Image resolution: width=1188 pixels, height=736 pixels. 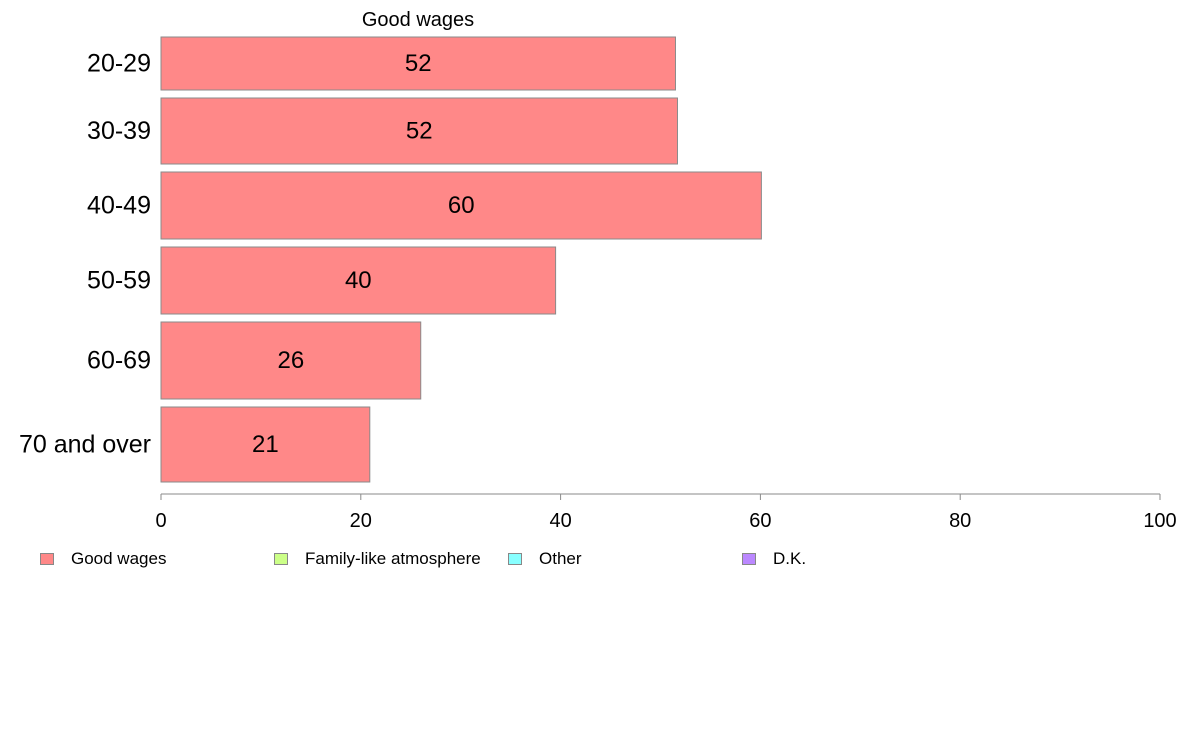 What do you see at coordinates (560, 521) in the screenshot?
I see `x-tick-label-40: 40` at bounding box center [560, 521].